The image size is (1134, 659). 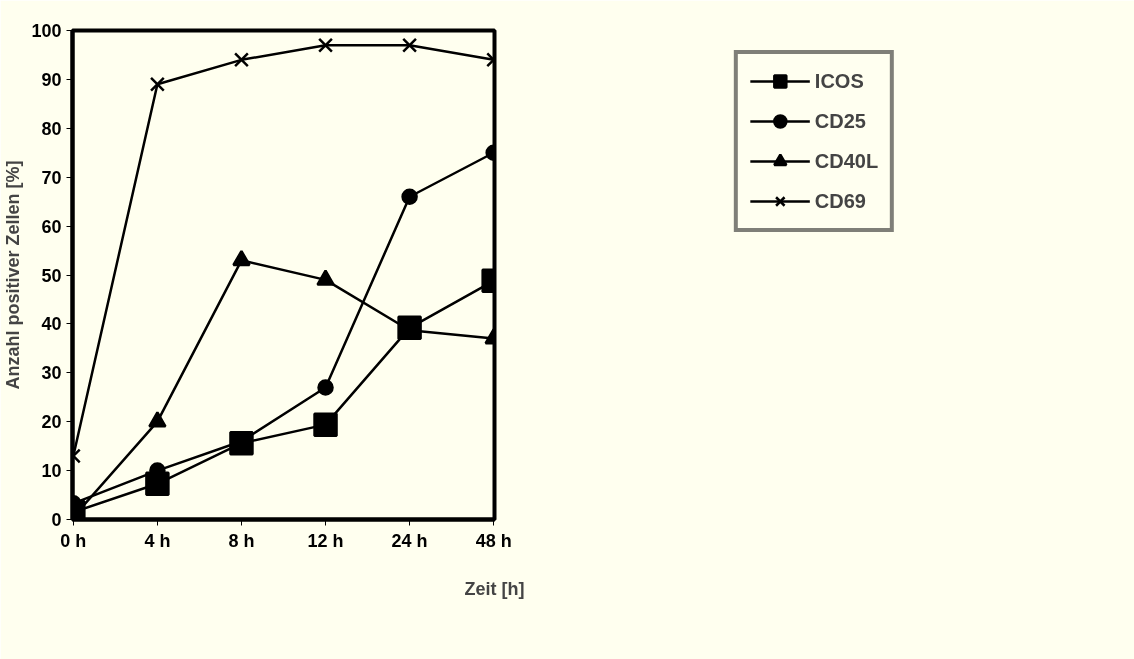 I want to click on y-tick-label: 100, so click(x=46, y=31).